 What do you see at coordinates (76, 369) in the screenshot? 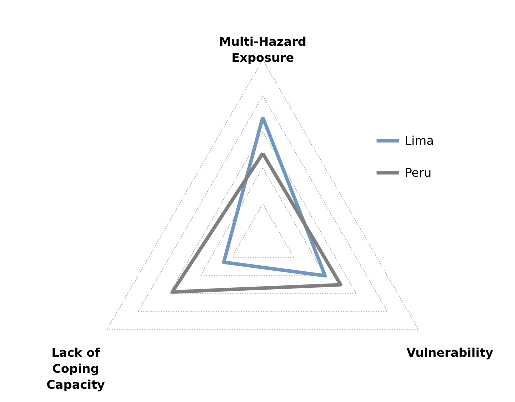
I see `spoke-label: Lack of Coping Capacity` at bounding box center [76, 369].